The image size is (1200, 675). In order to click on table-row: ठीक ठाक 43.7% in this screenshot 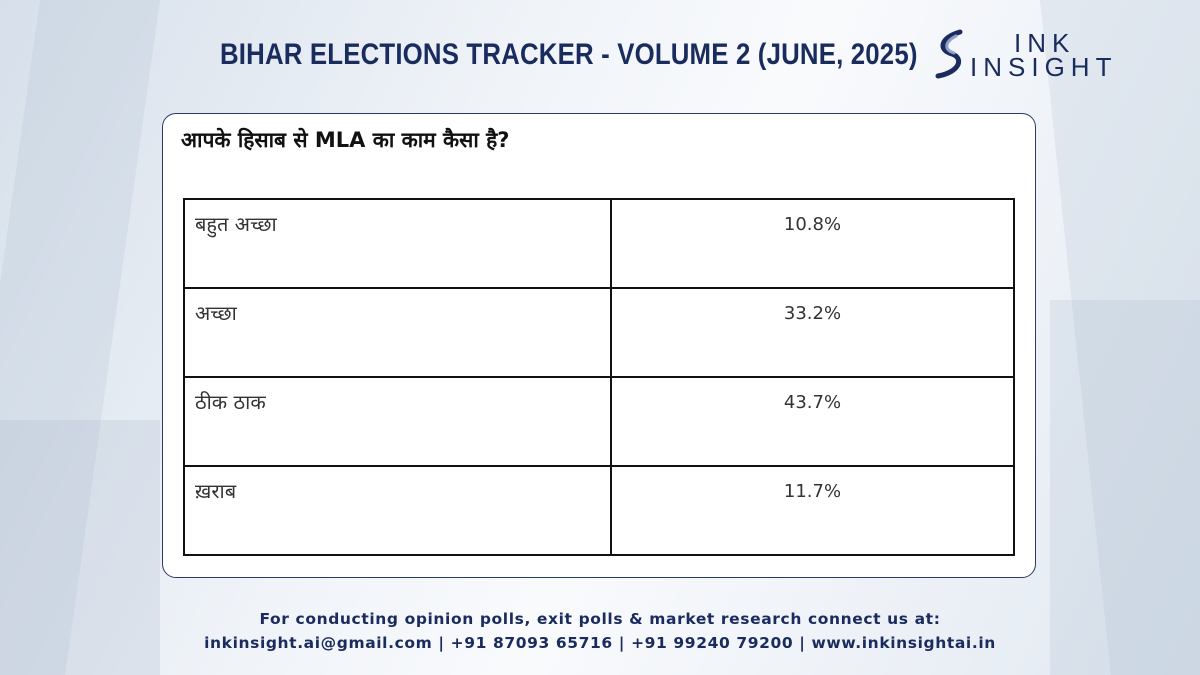, I will do `click(599, 421)`.